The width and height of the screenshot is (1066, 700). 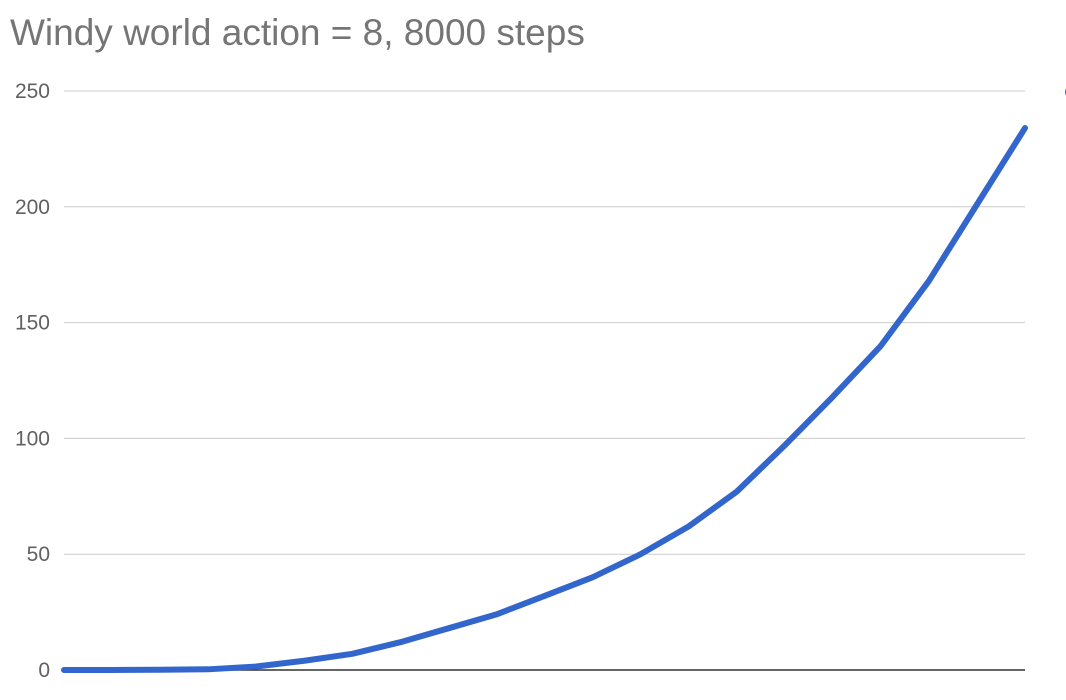 I want to click on y-axis-ticks: 0 50 100 150 200 250, so click(x=32, y=381).